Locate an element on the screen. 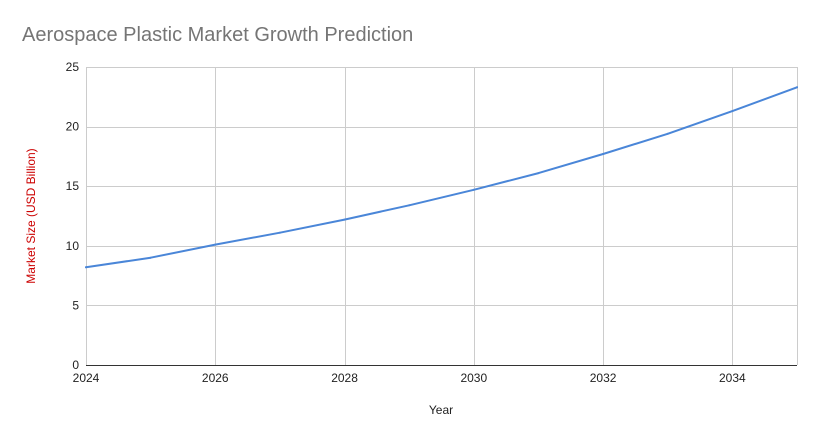  x-tick-label: 2026 is located at coordinates (215, 378).